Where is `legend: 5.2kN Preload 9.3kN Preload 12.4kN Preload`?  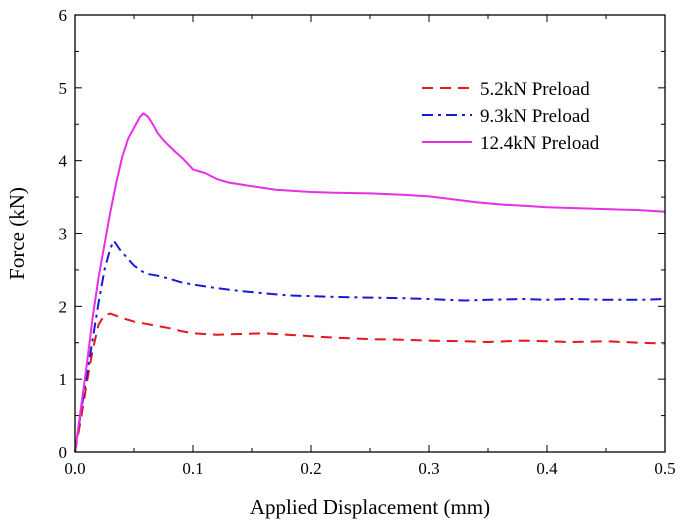
legend: 5.2kN Preload 9.3kN Preload 12.4kN Preload is located at coordinates (511, 116).